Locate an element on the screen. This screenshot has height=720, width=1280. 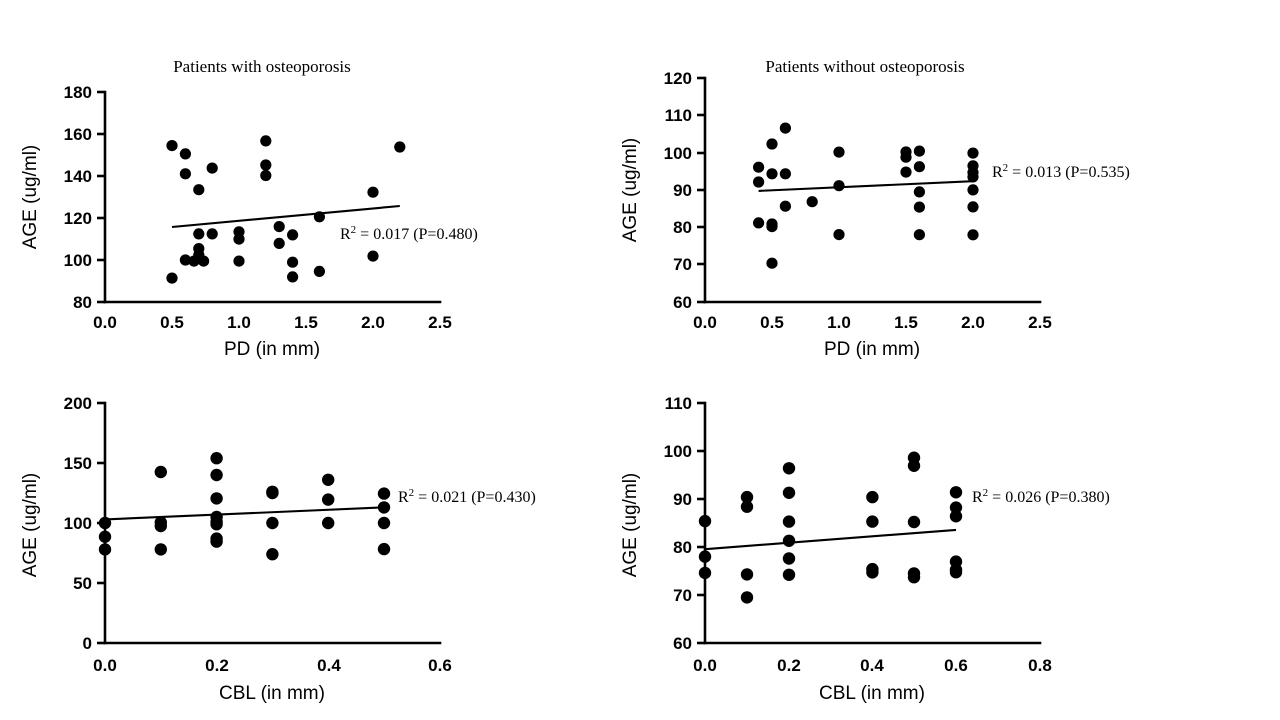
x-tick-label: 0.6 is located at coordinates (956, 665).